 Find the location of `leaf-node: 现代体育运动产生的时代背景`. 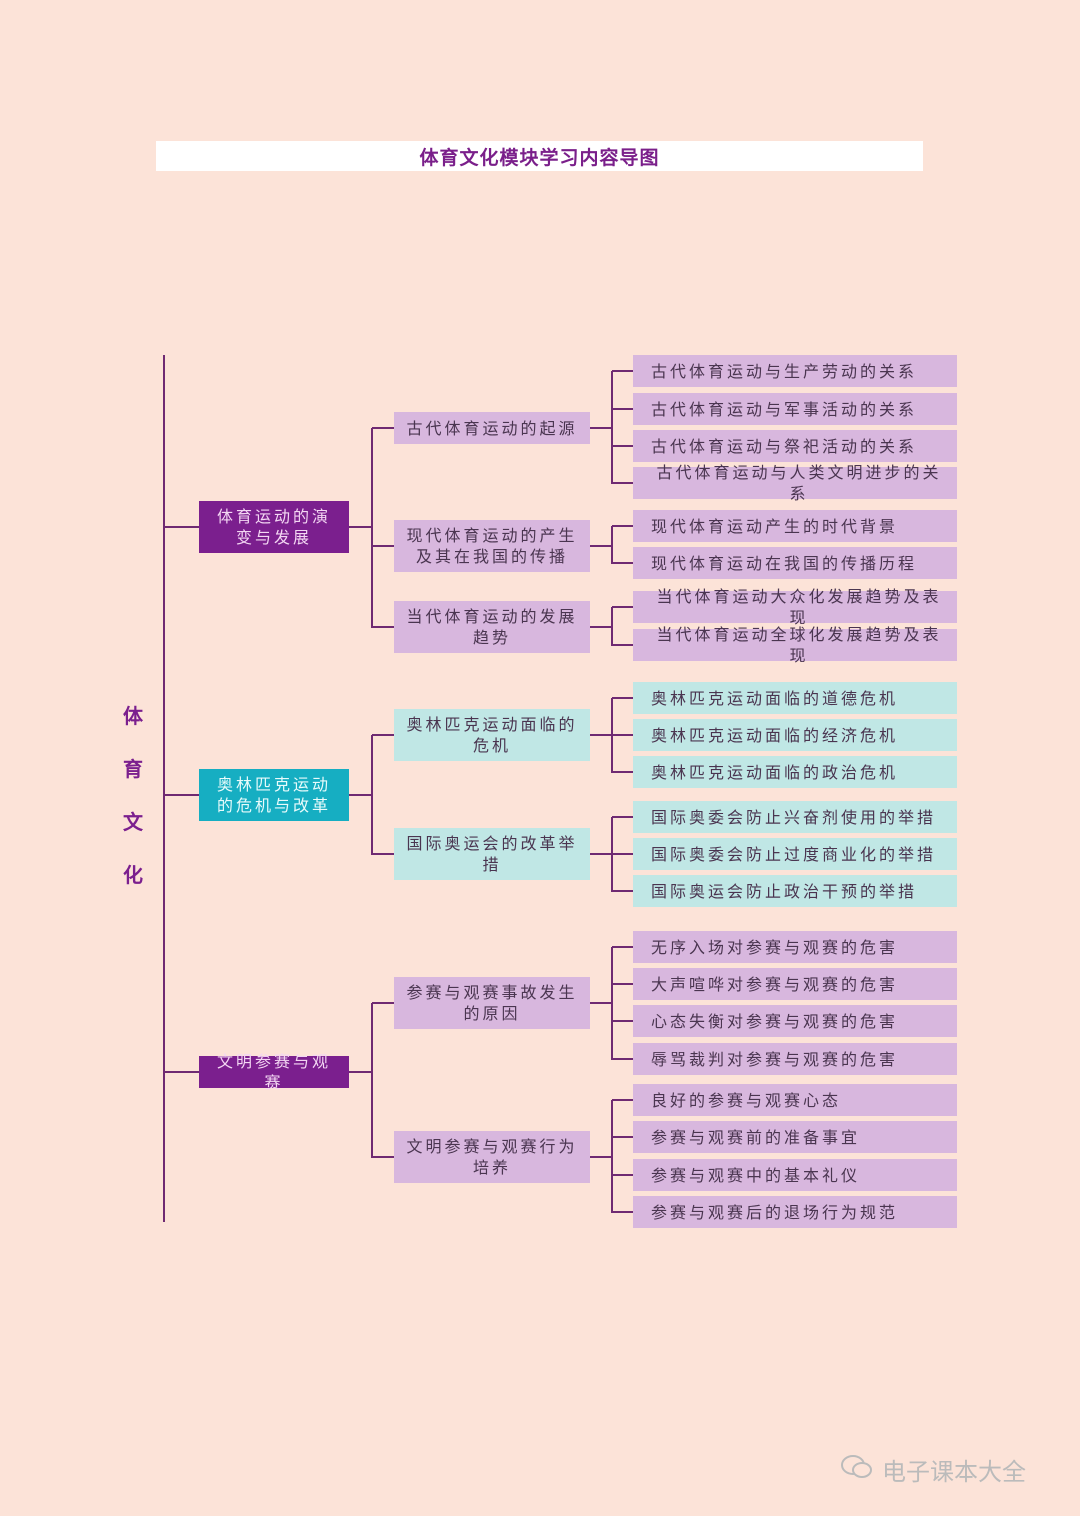

leaf-node: 现代体育运动产生的时代背景 is located at coordinates (795, 526).